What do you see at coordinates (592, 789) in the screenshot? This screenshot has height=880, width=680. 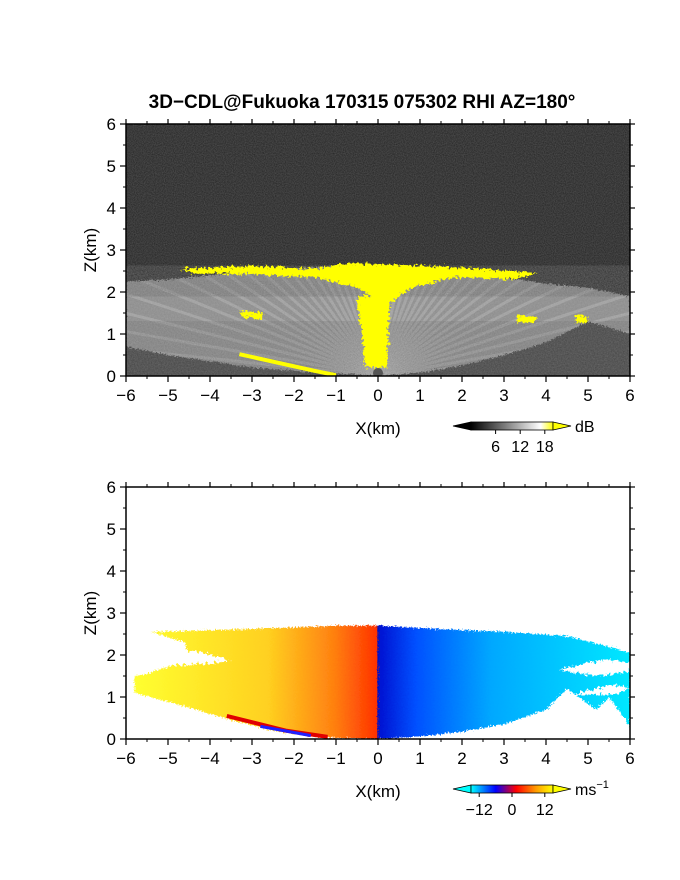 I see `colorbar-unit: ms−1` at bounding box center [592, 789].